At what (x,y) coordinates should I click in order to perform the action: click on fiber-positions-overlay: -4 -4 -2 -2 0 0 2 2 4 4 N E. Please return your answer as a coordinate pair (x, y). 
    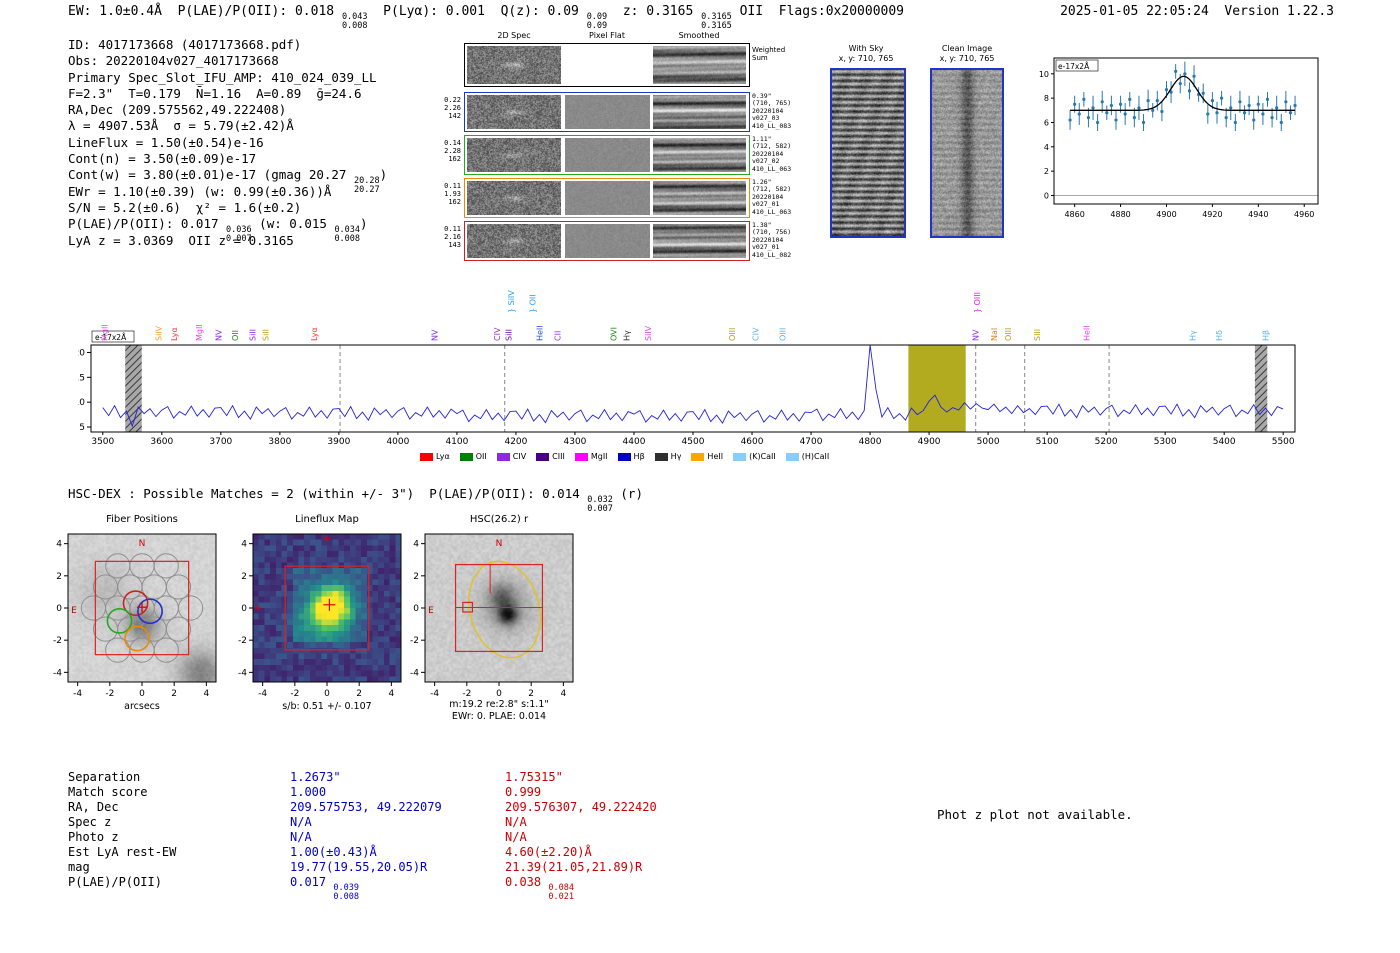
    Looking at the image, I should click on (135, 616).